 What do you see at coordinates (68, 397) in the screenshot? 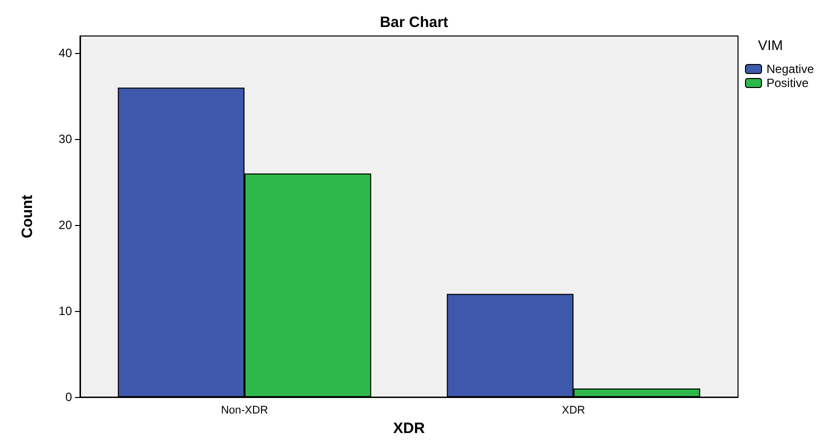
I see `y-tick-label: 0` at bounding box center [68, 397].